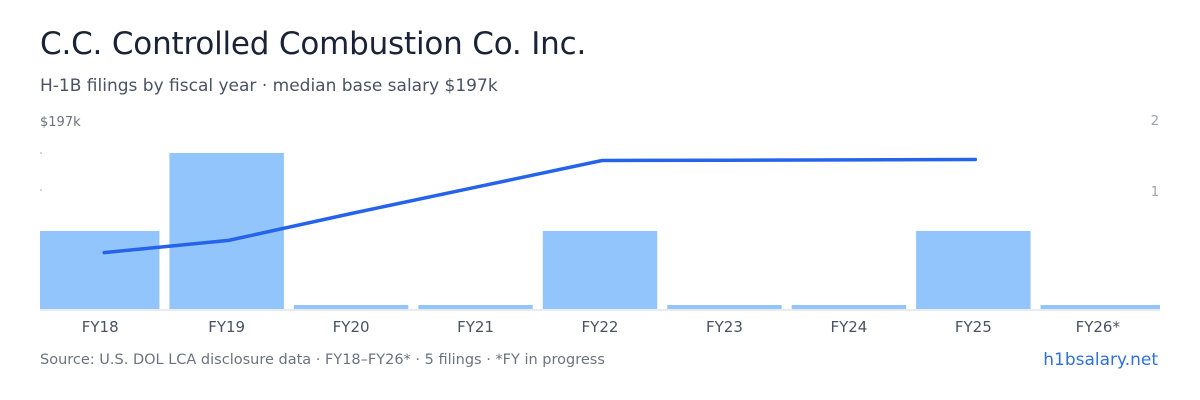  What do you see at coordinates (848, 327) in the screenshot?
I see `x-tick-label: FY24` at bounding box center [848, 327].